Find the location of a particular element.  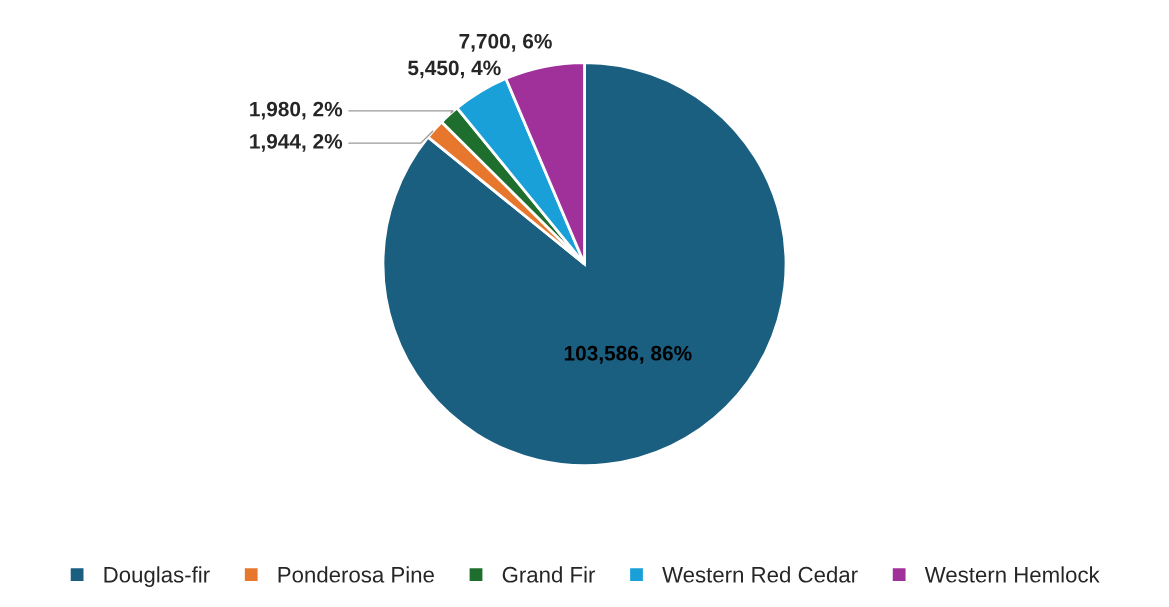

data-label: 1,944, 2% is located at coordinates (296, 142).